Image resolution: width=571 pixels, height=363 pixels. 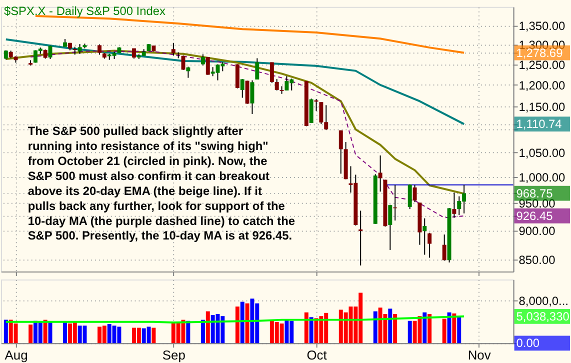 I want to click on y-tick-label: 926.45, so click(x=535, y=215).